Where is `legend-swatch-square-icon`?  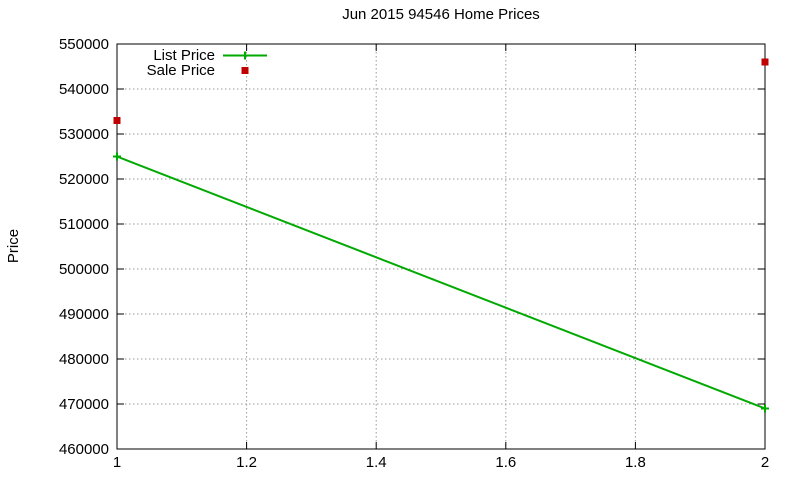
legend-swatch-square-icon is located at coordinates (245, 70).